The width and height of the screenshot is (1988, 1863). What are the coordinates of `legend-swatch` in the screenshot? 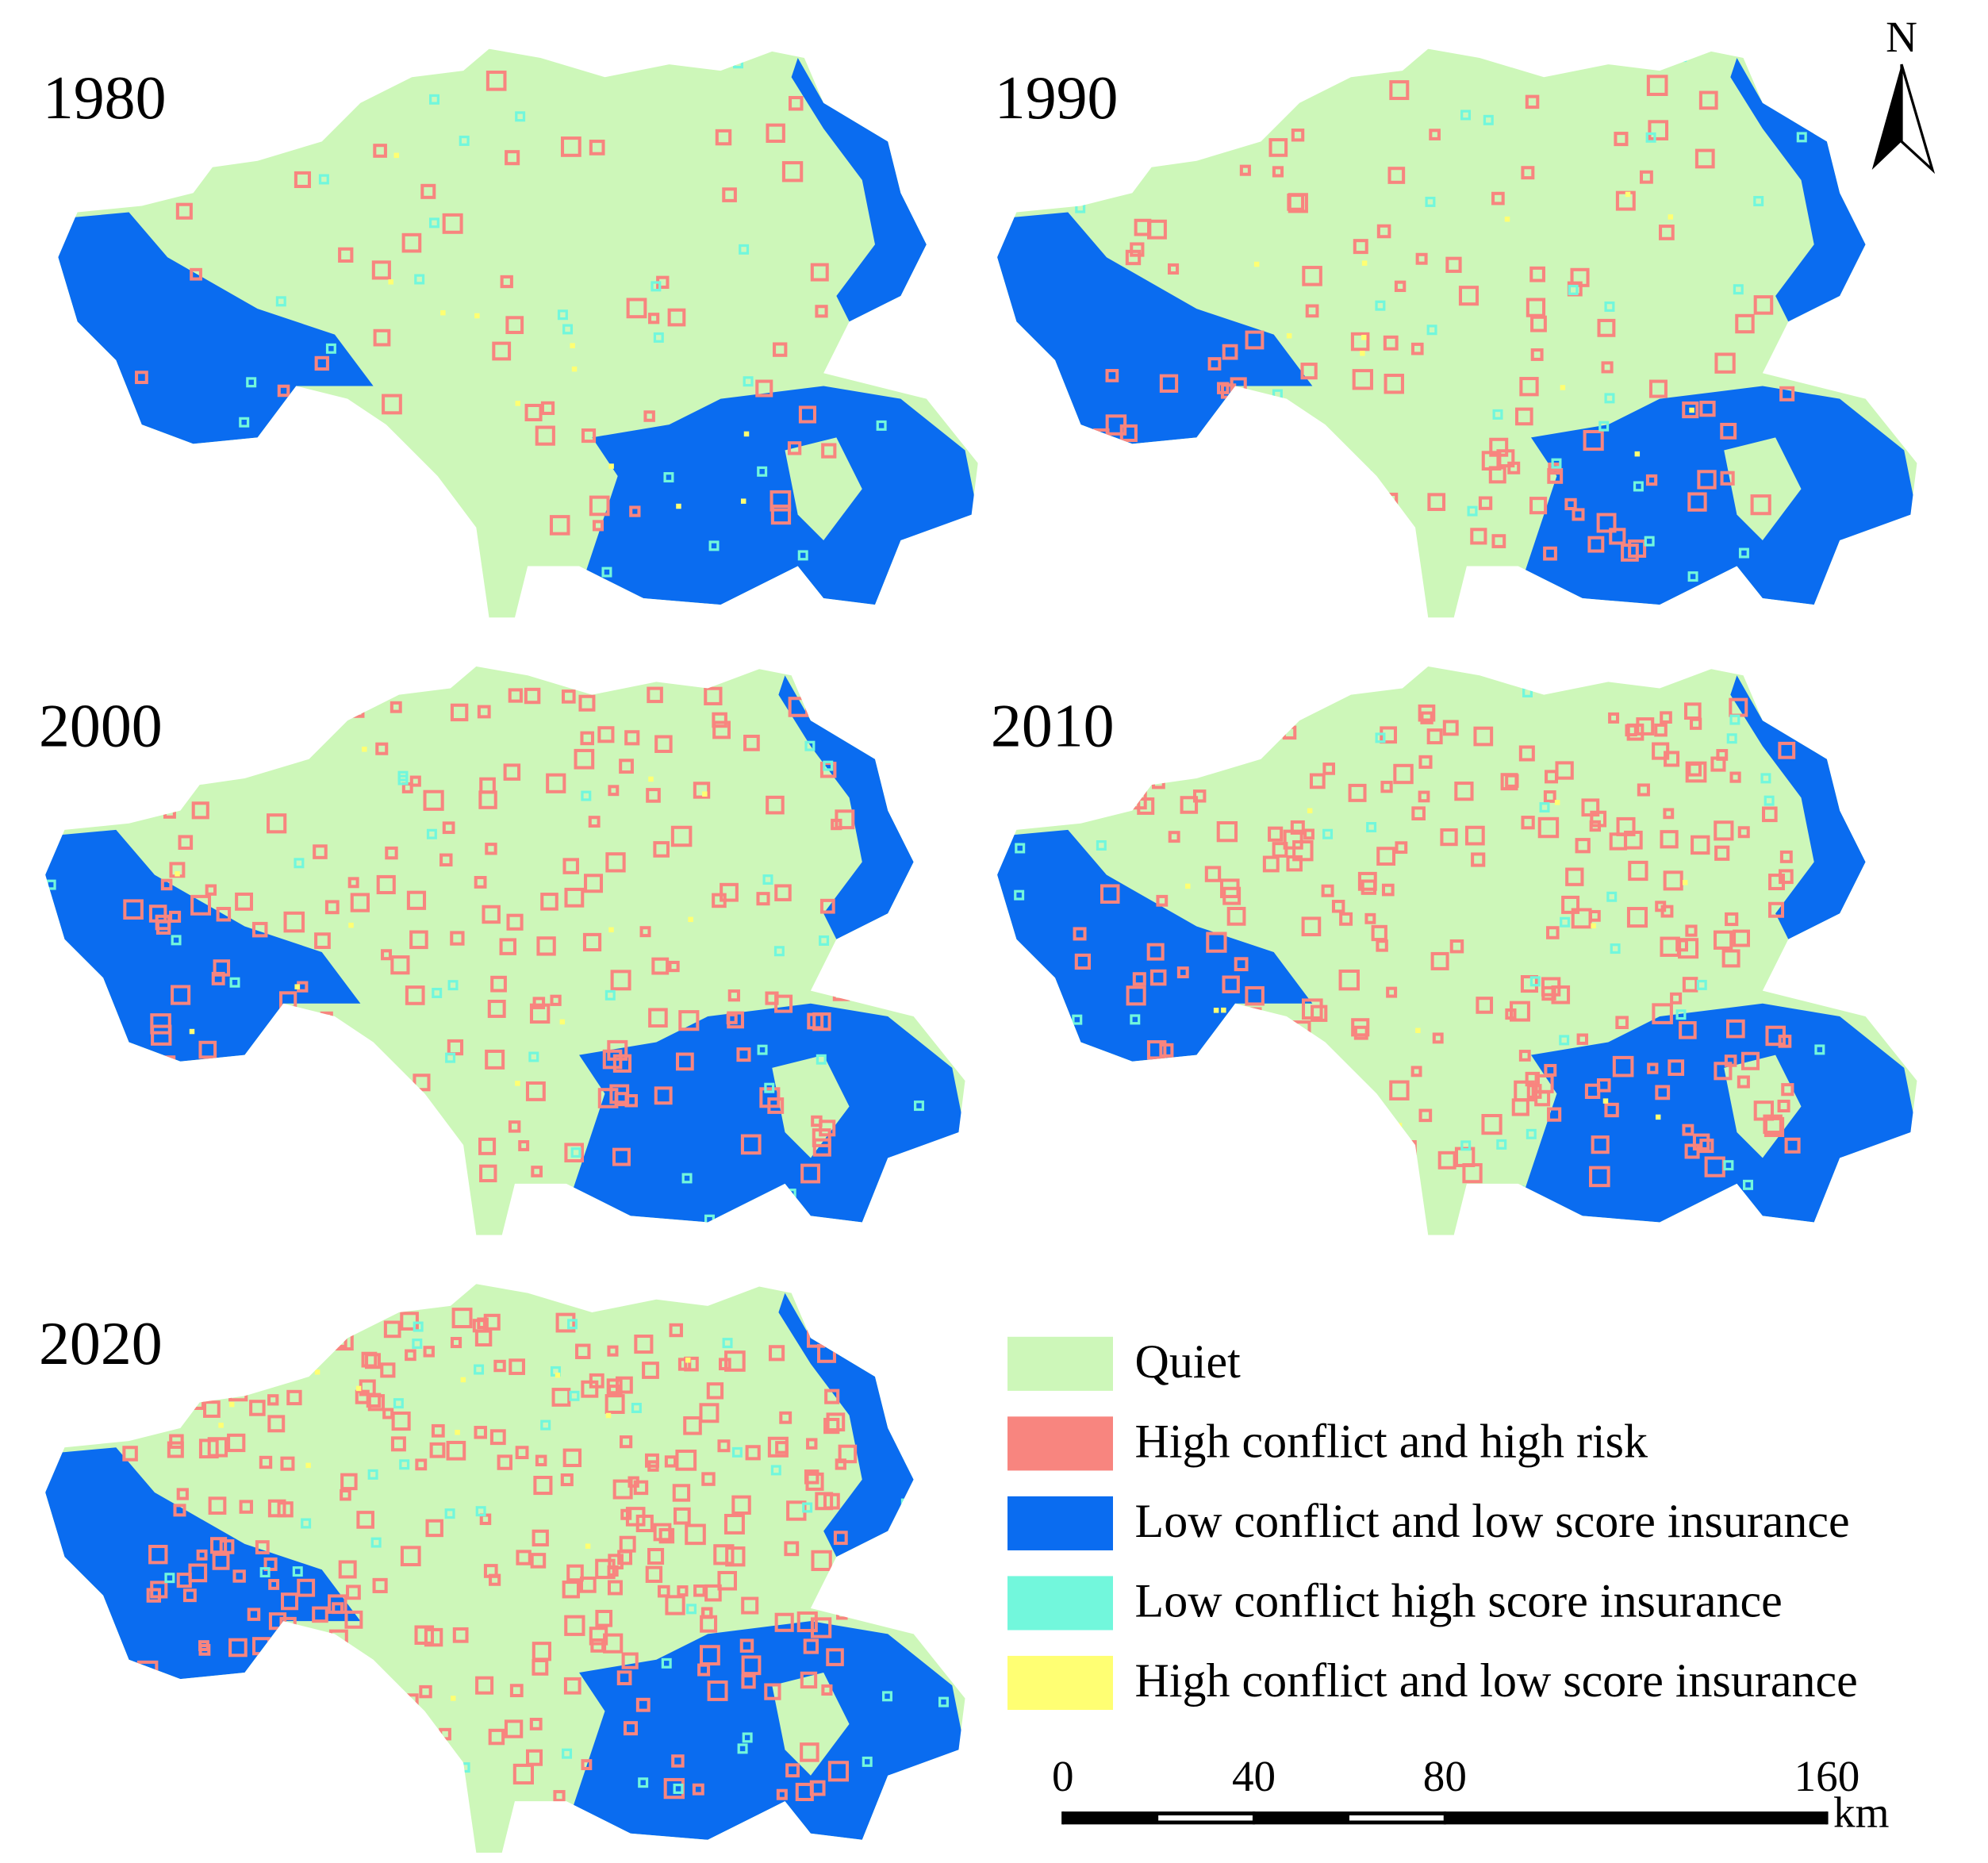 It's located at (1060, 1523).